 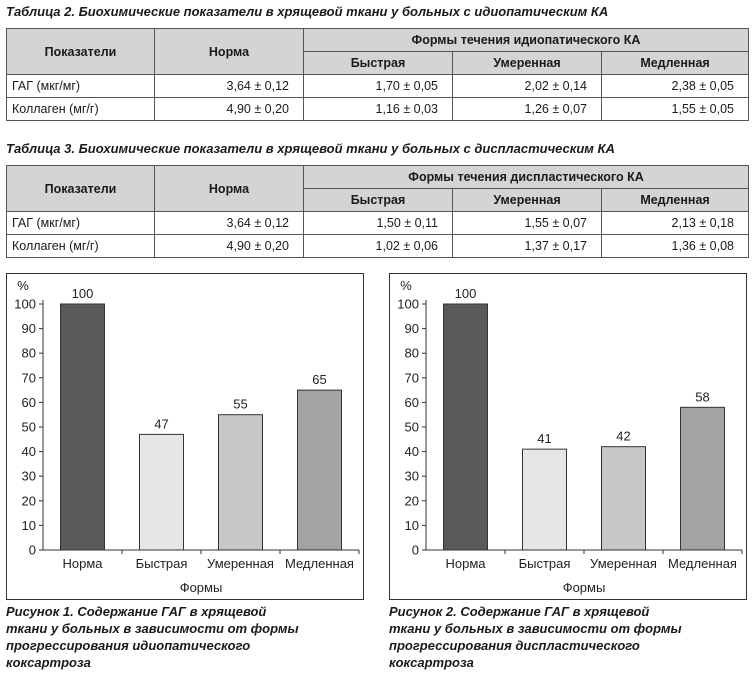 What do you see at coordinates (702, 563) in the screenshot?
I see `chart2-x-tick-label: Медленная` at bounding box center [702, 563].